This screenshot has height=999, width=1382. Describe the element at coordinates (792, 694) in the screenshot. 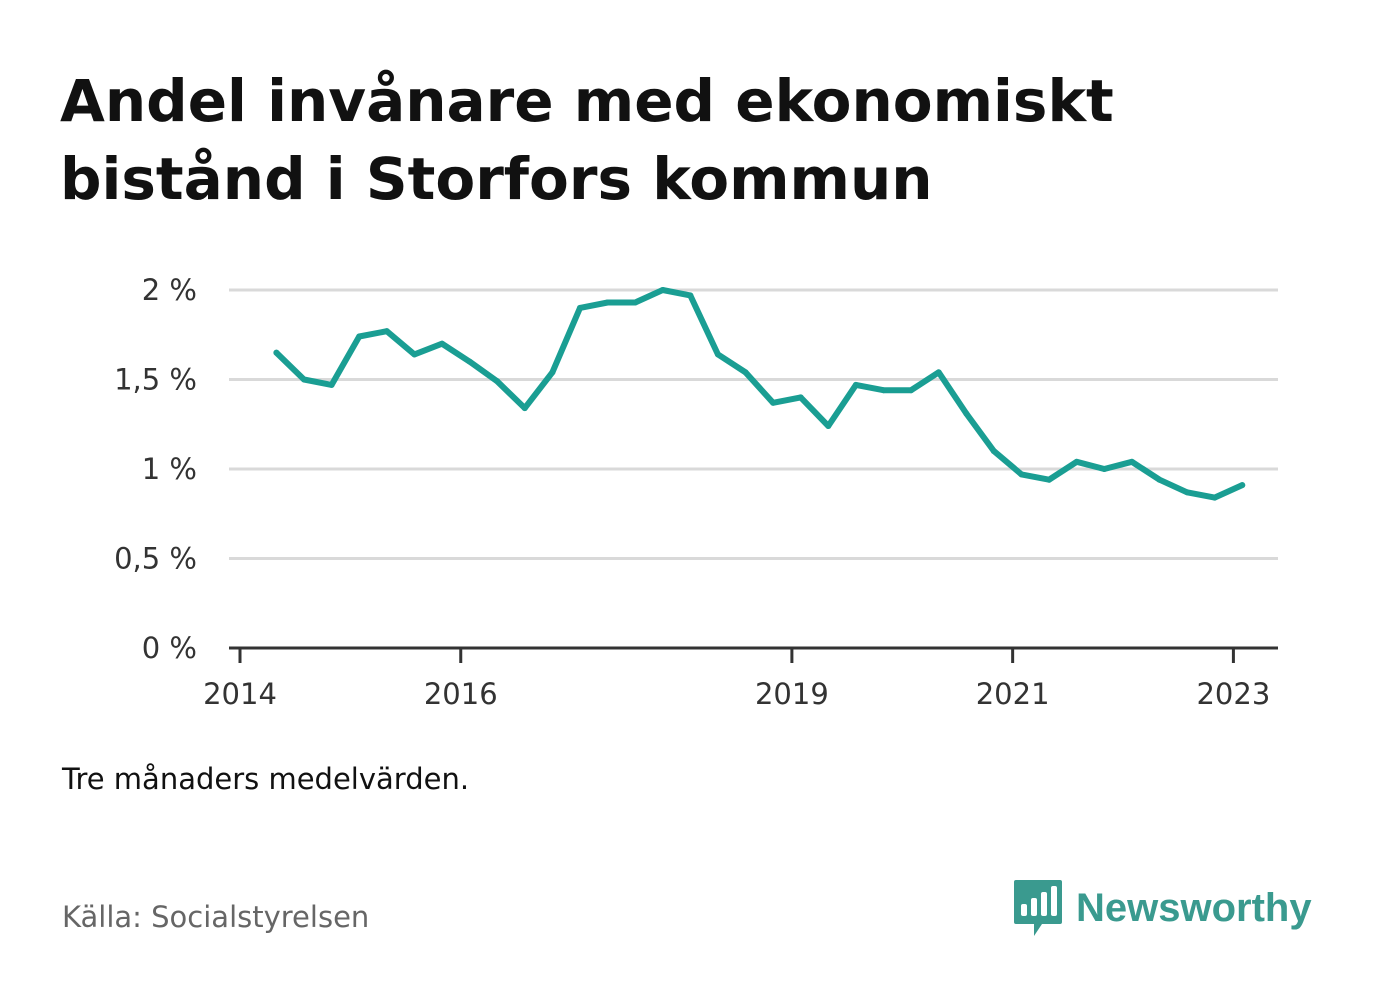

I see `x-tick-label: 2019` at that location.